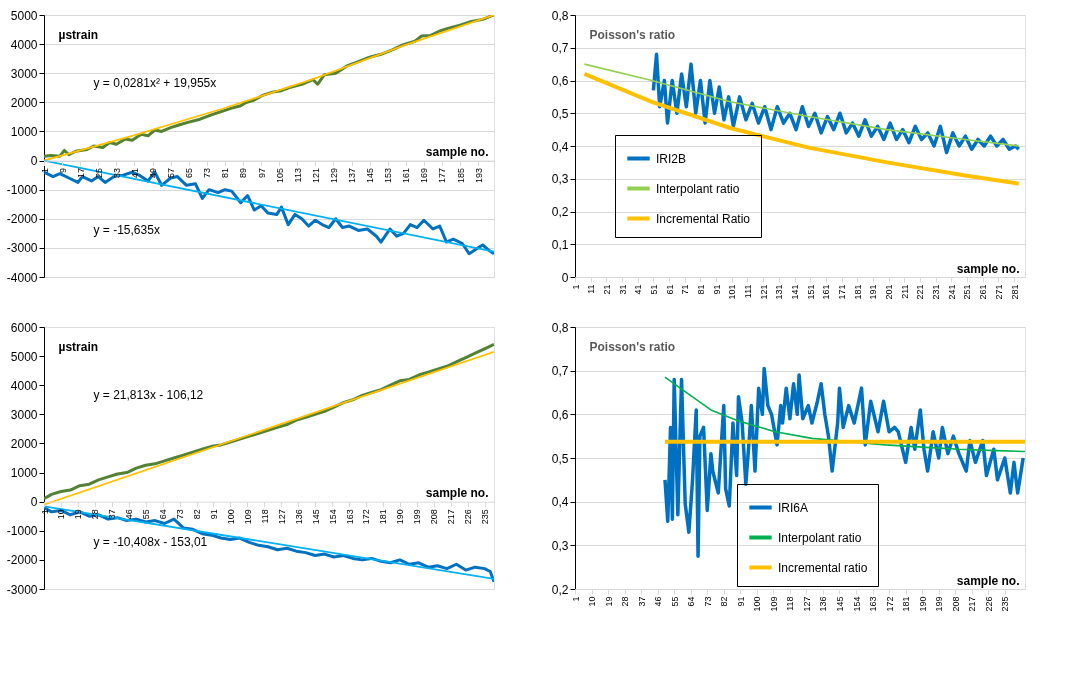 This screenshot has height=695, width=1082. What do you see at coordinates (24, 15) in the screenshot?
I see `y-tick-label: 5000` at bounding box center [24, 15].